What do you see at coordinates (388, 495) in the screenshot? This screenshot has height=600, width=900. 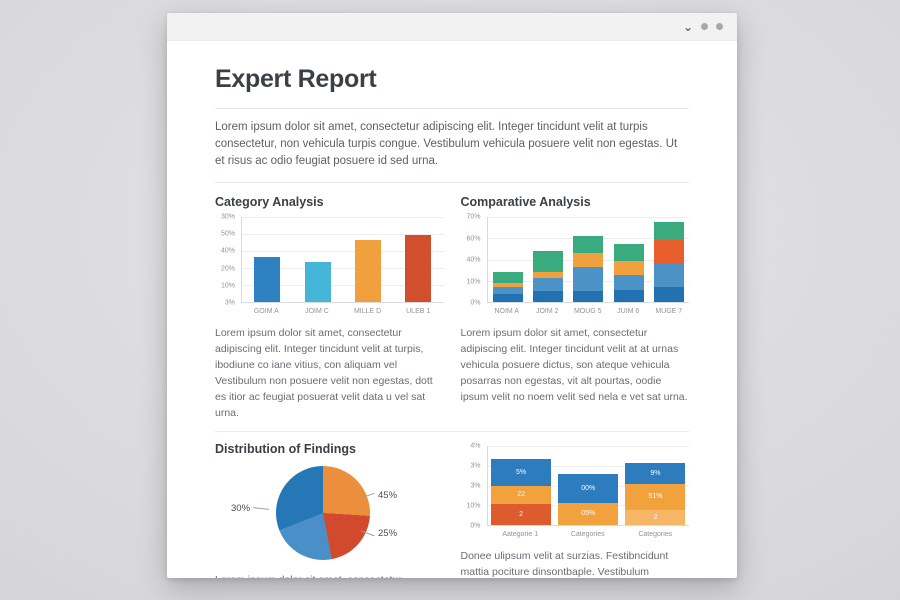 I see `callout-label: 45%` at bounding box center [388, 495].